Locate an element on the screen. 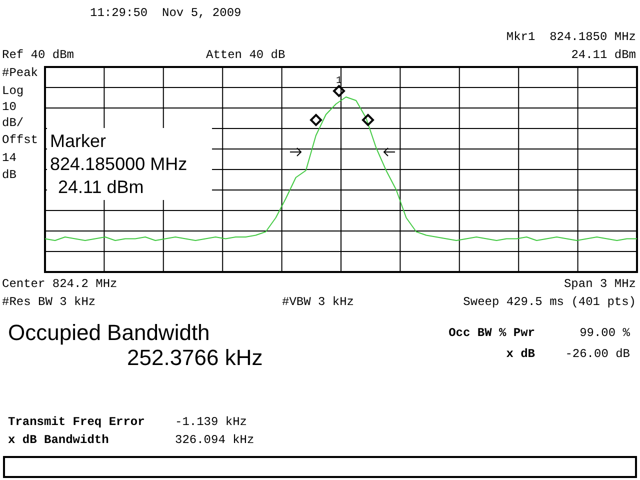 This screenshot has width=640, height=480. text: Ref 40 dBm is located at coordinates (38, 55).